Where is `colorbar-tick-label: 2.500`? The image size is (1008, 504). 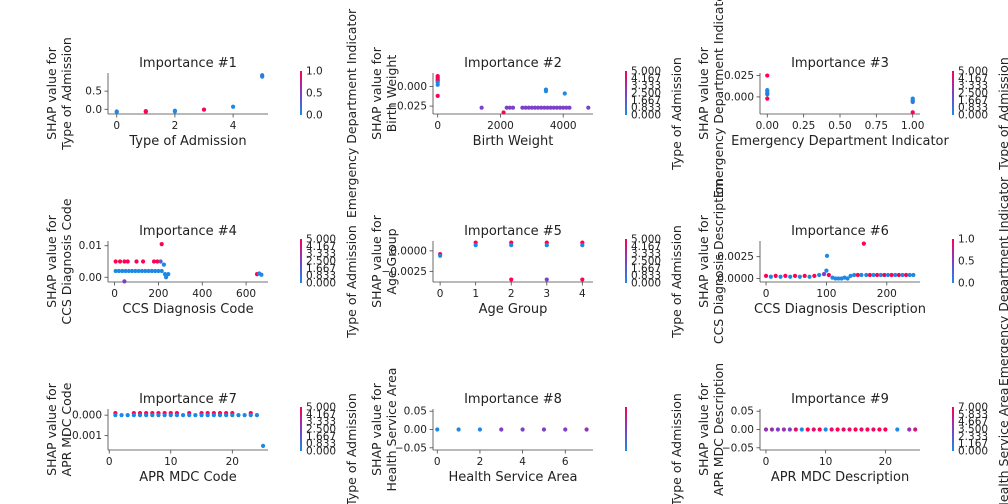 colorbar-tick-label: 2.500 is located at coordinates (646, 262).